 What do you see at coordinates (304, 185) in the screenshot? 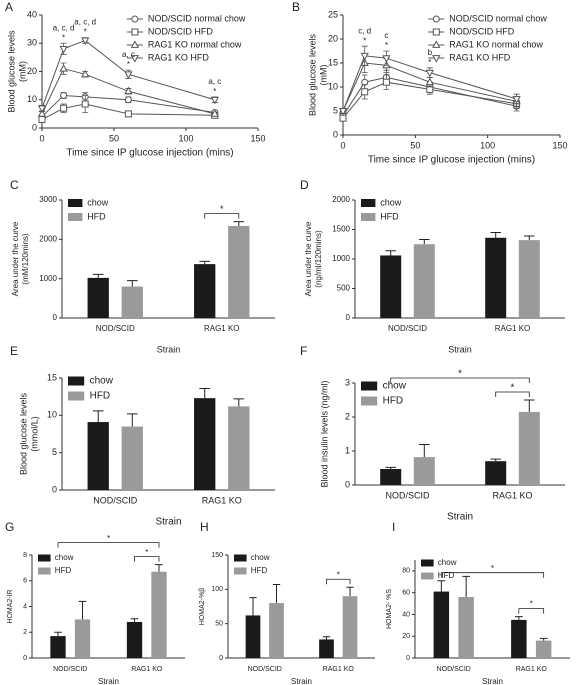
I see `panel-letter: D` at bounding box center [304, 185].